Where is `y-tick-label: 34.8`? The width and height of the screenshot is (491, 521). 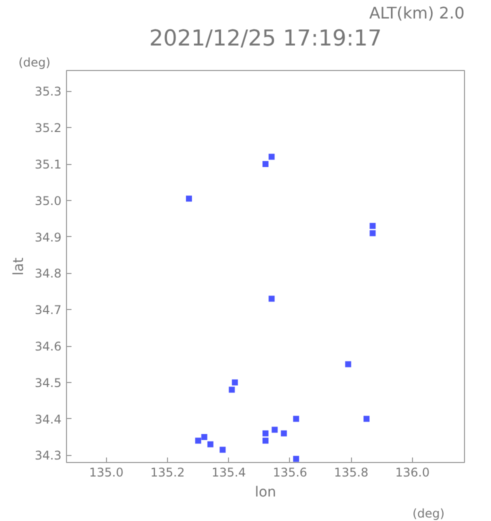 y-tick-label: 34.8 is located at coordinates (48, 273).